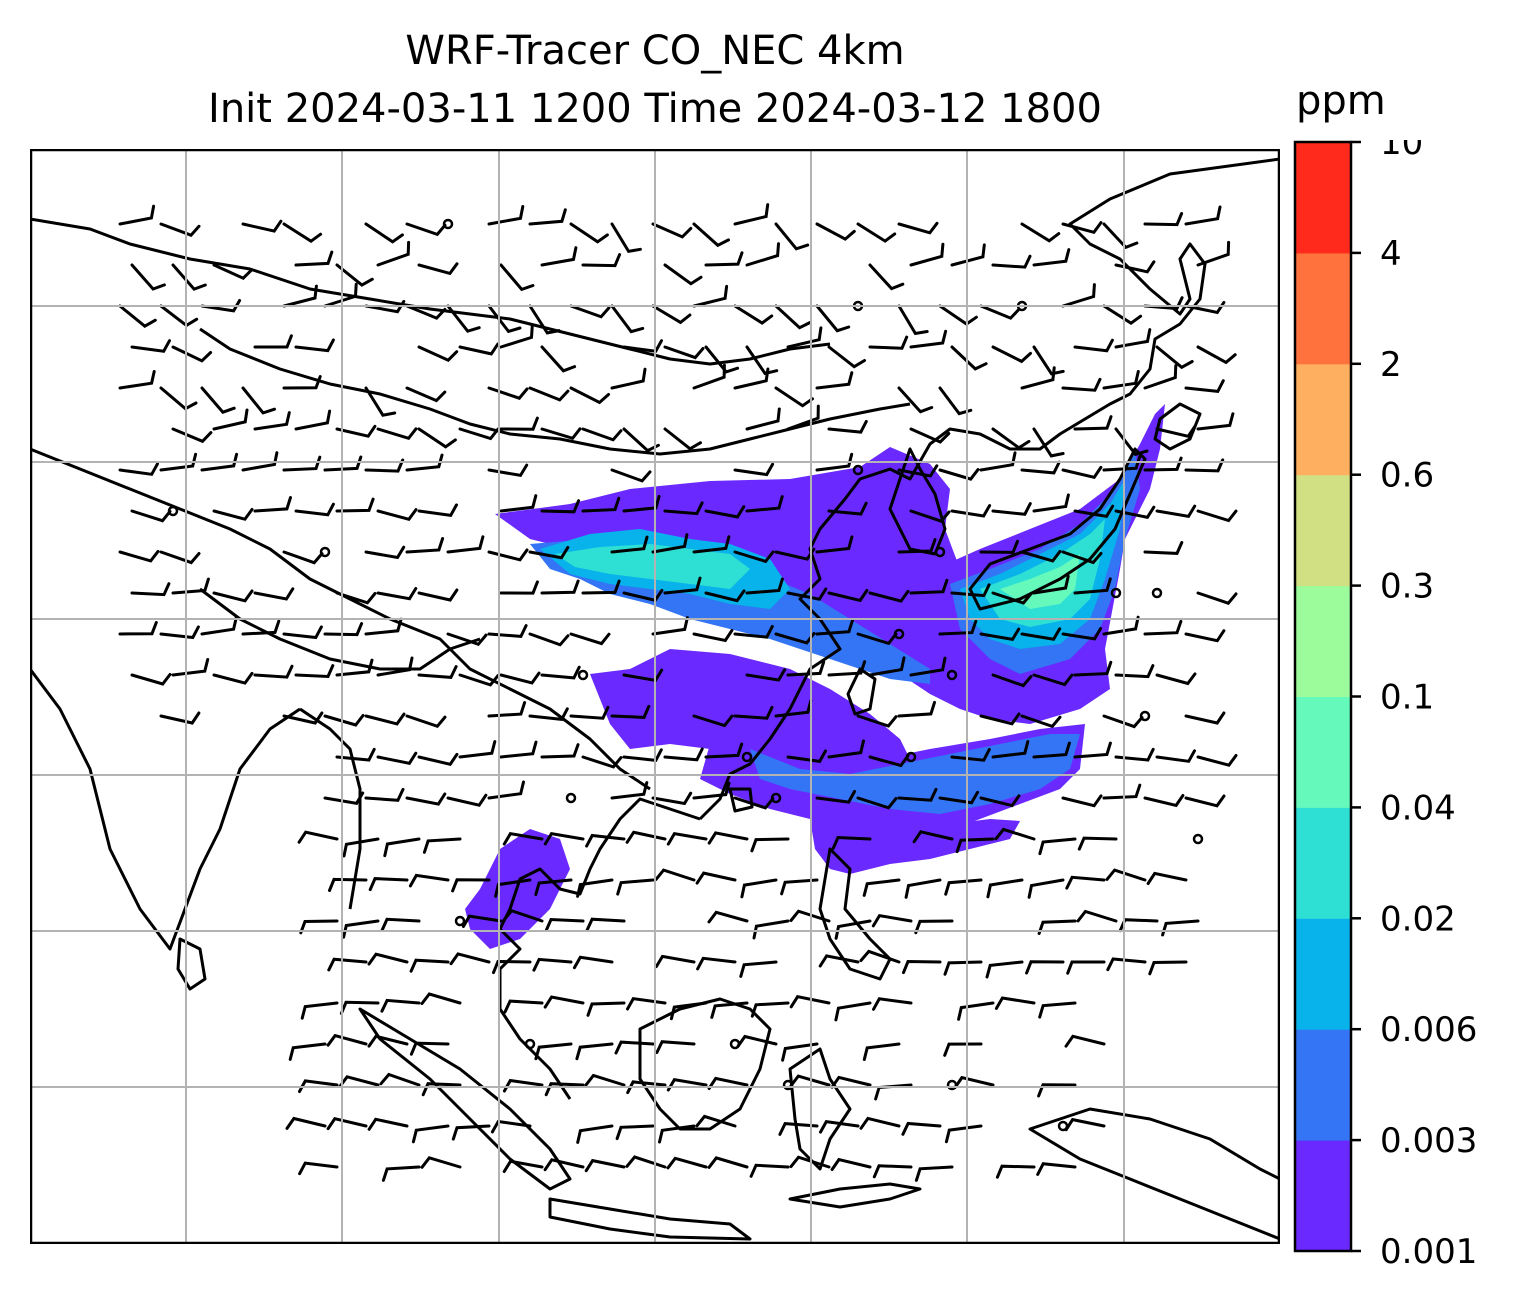 This screenshot has width=1528, height=1306. I want to click on plume-north-china-outer, so click(802, 585).